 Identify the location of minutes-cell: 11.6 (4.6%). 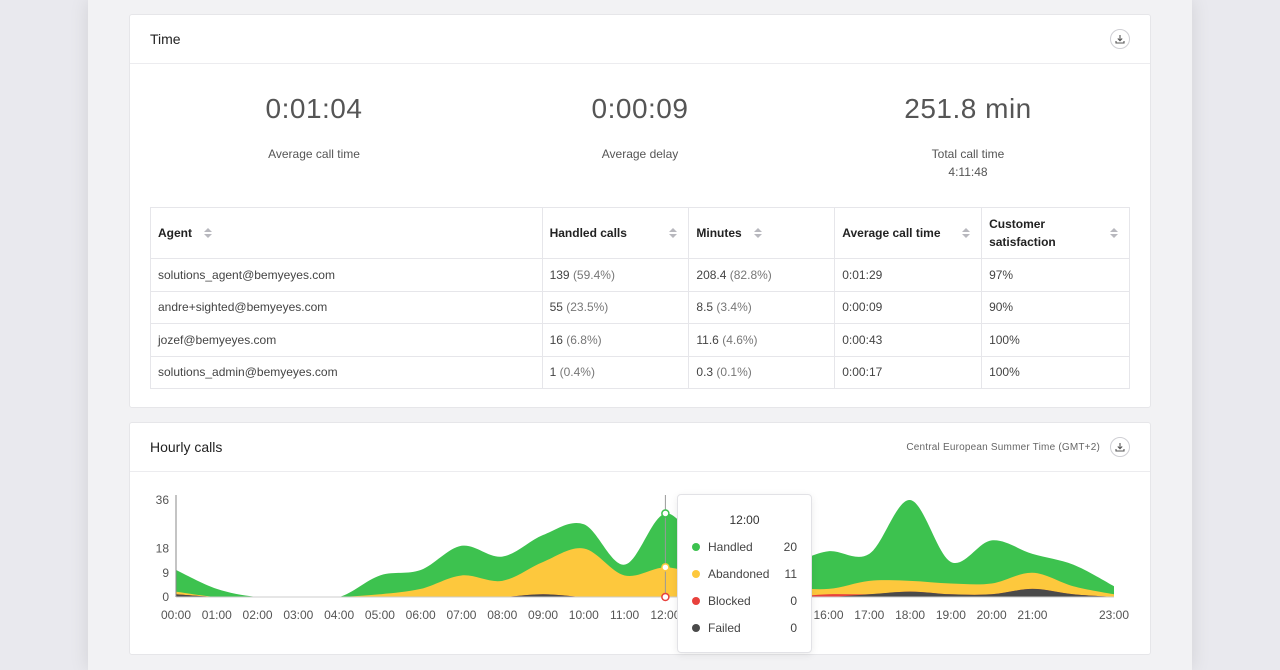
(762, 340).